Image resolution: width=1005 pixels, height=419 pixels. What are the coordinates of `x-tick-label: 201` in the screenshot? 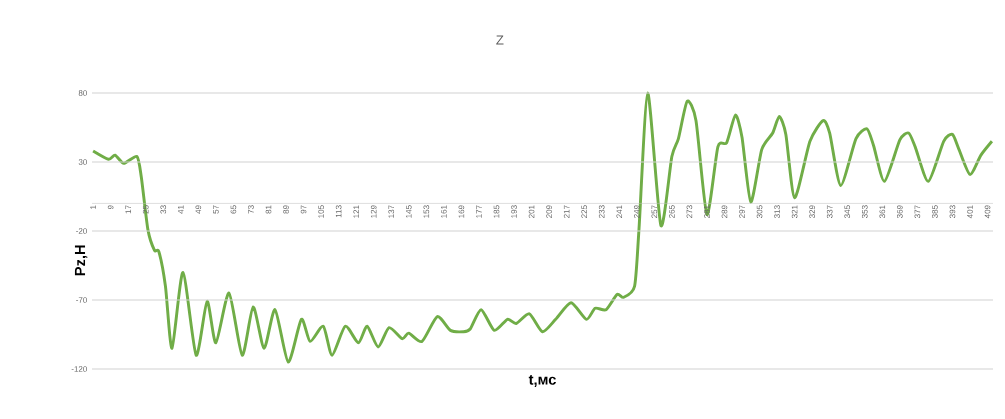 It's located at (531, 211).